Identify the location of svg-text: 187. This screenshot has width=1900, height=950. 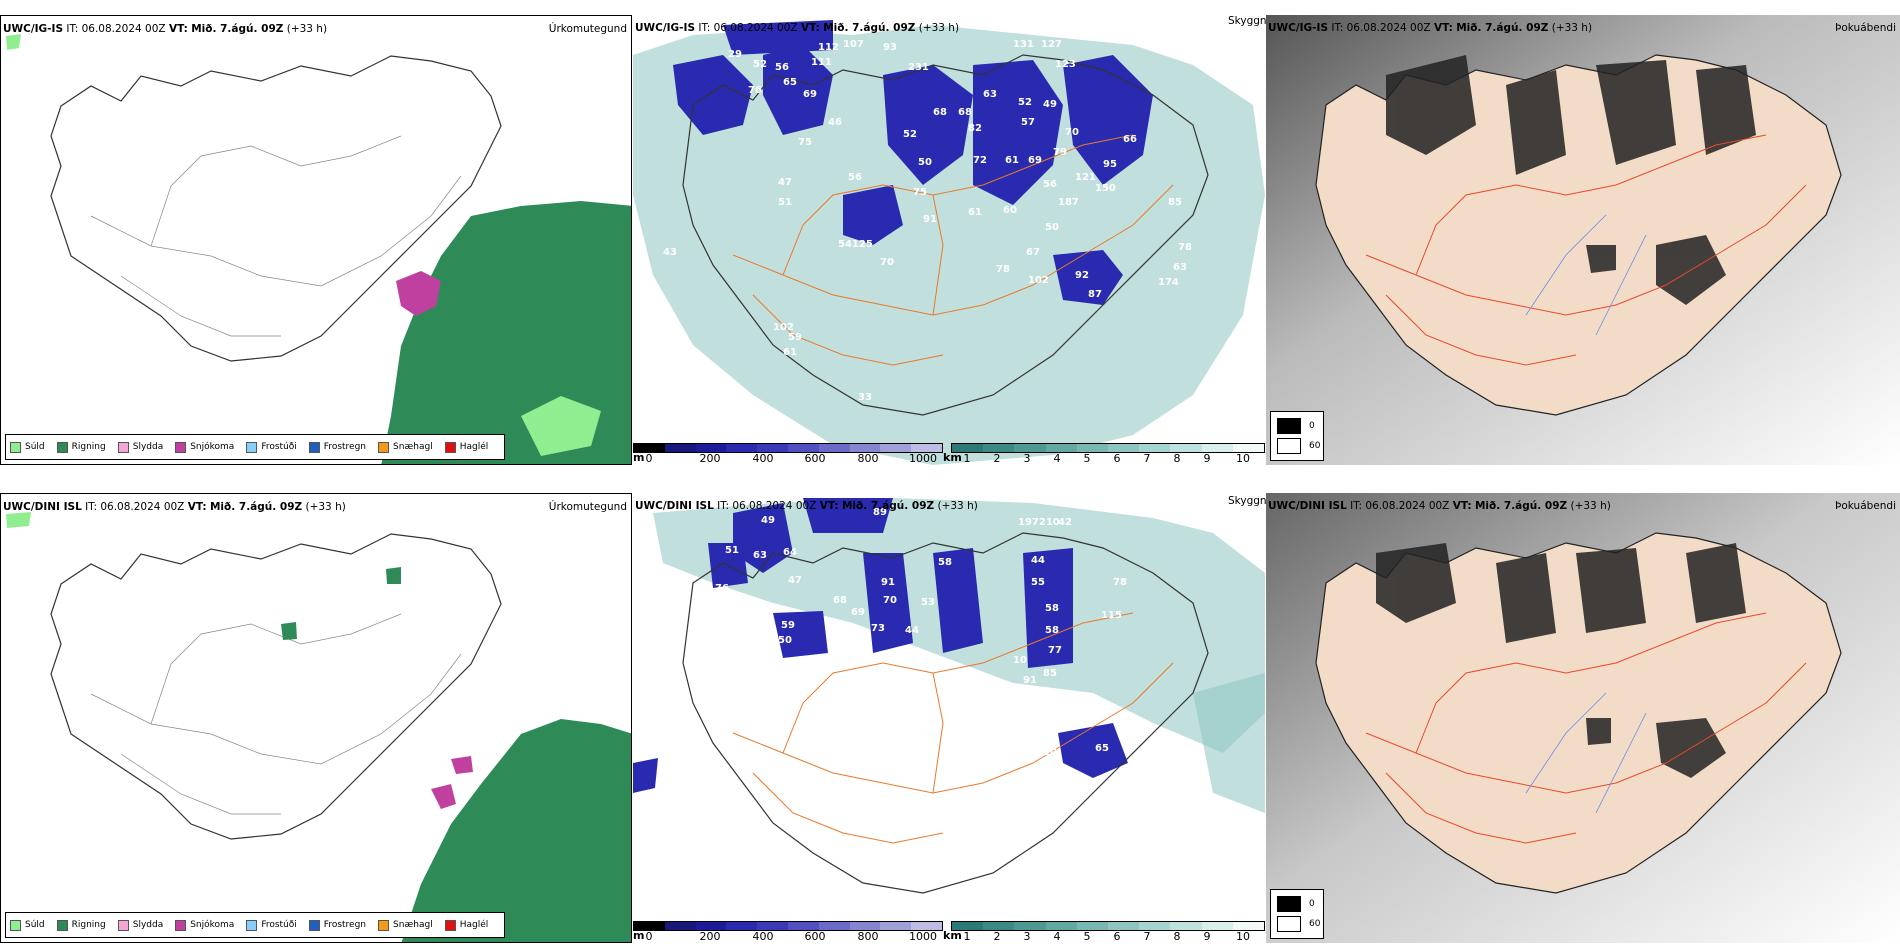
(1068, 202).